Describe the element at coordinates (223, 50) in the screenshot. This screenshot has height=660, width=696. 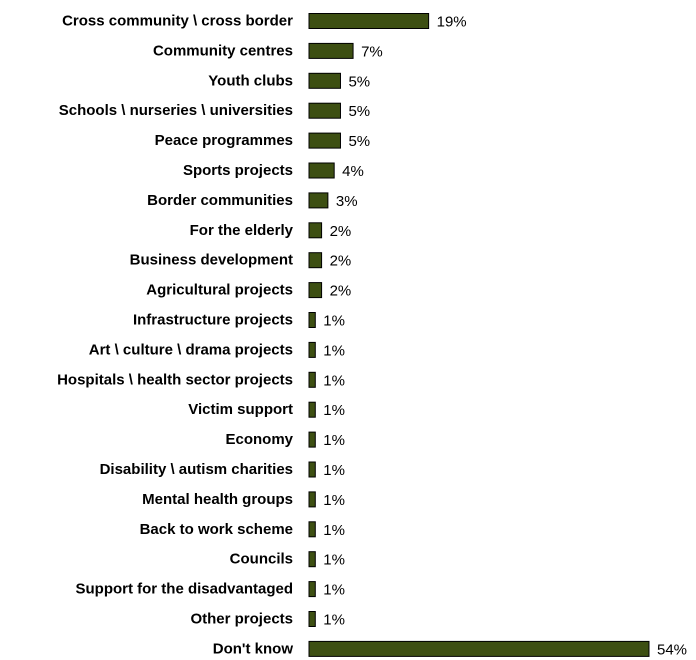
I see `category-label: Community centres` at that location.